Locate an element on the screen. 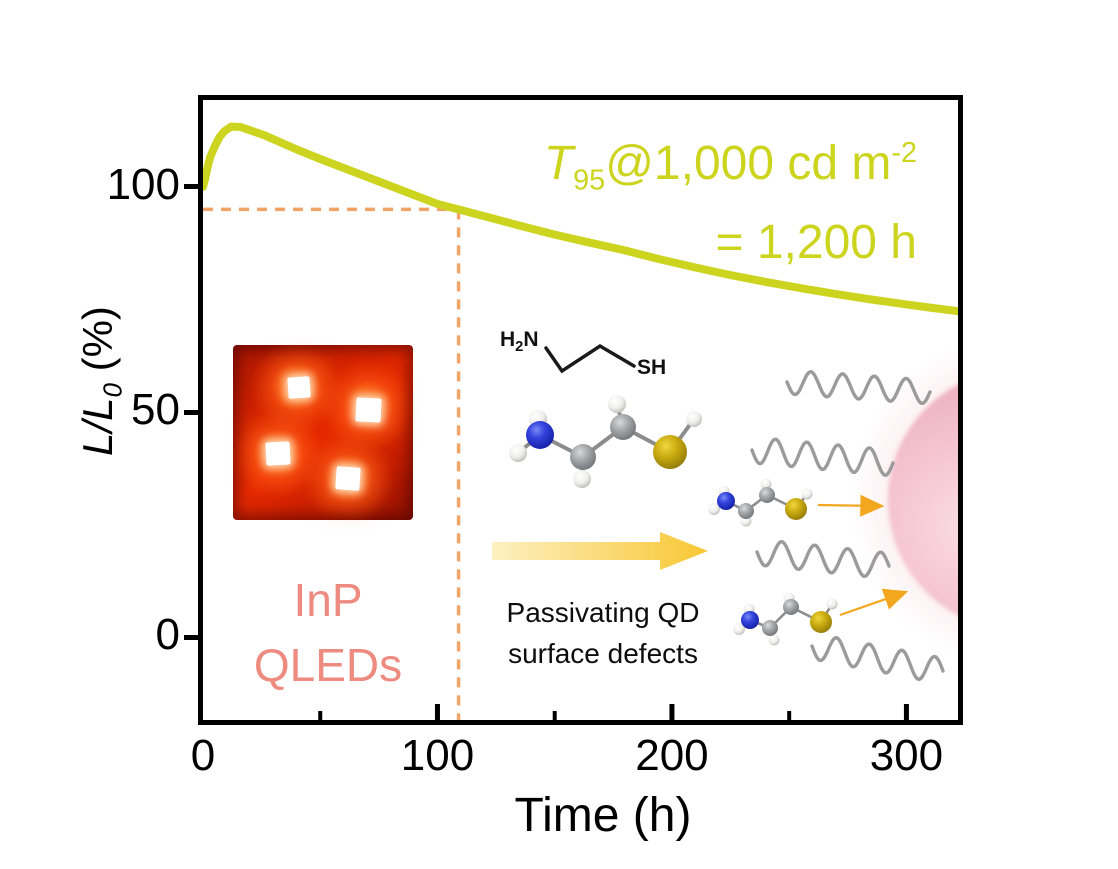 Image resolution: width=1118 pixels, height=869 pixels. quantum-dot is located at coordinates (904, 500).